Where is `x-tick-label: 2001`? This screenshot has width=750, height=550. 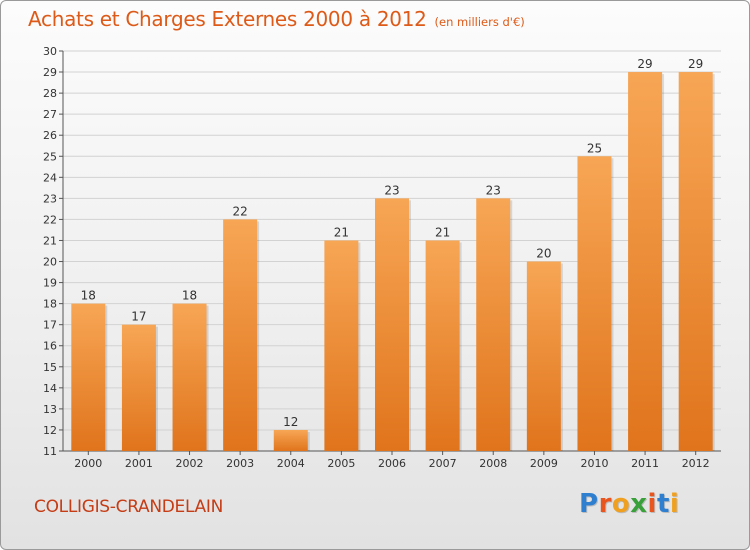
x-tick-label: 2001 is located at coordinates (139, 463).